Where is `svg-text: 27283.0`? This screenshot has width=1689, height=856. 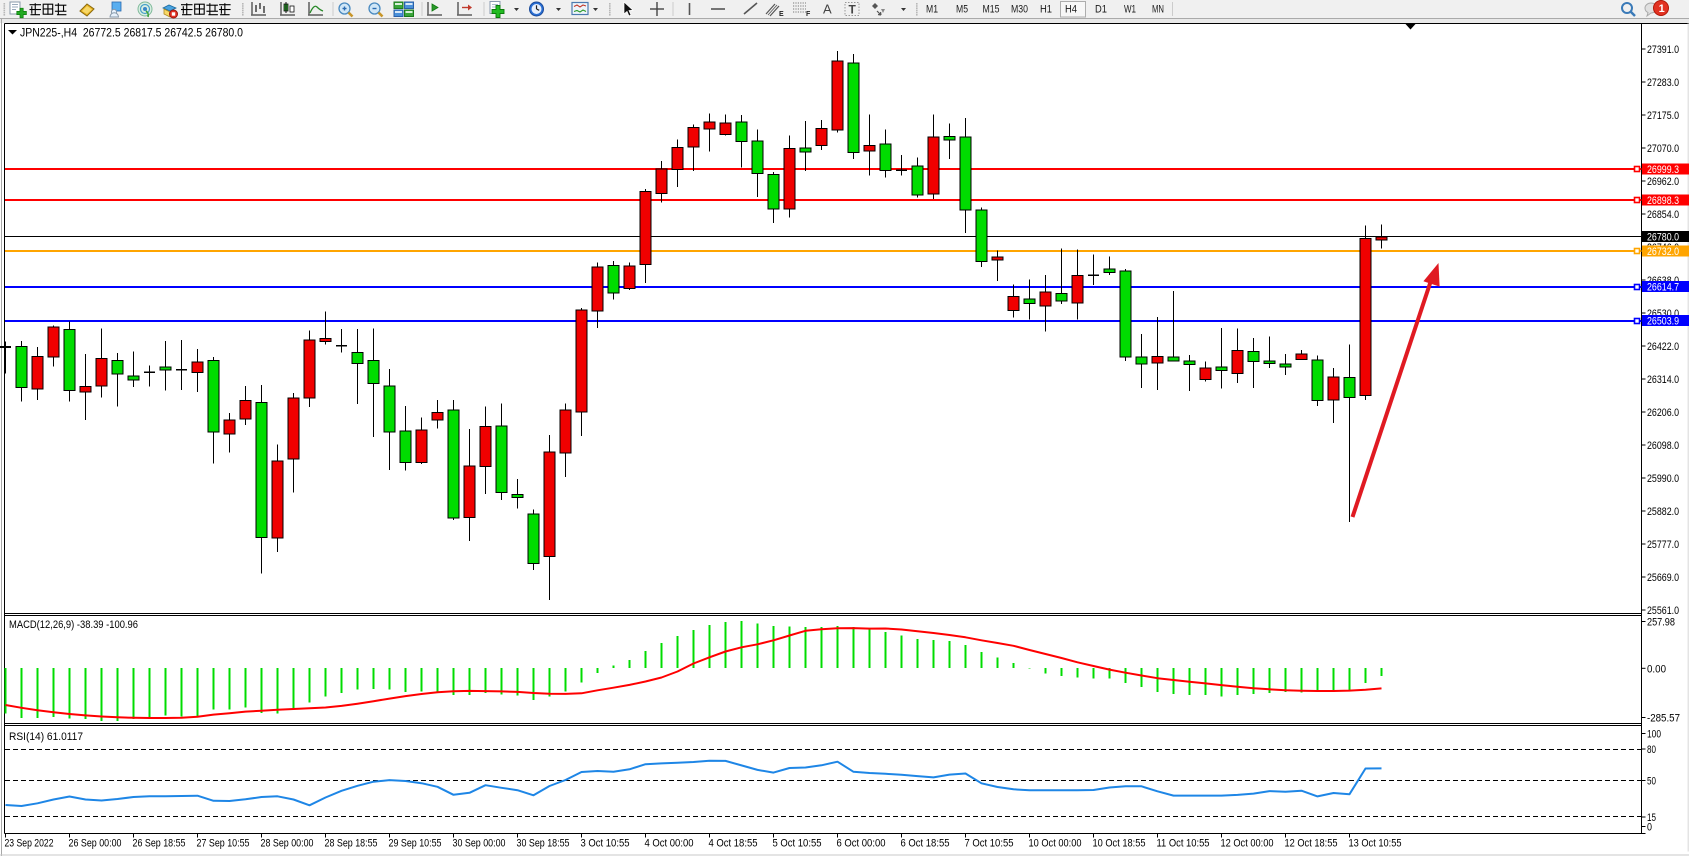
svg-text: 27283.0 is located at coordinates (1663, 83).